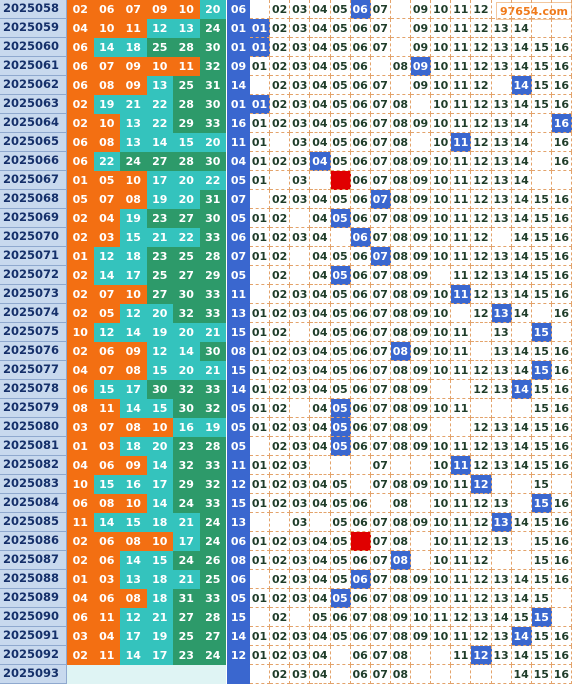 The width and height of the screenshot is (572, 685). Describe the element at coordinates (238, 522) in the screenshot. I see `blue-ball: 13` at that location.